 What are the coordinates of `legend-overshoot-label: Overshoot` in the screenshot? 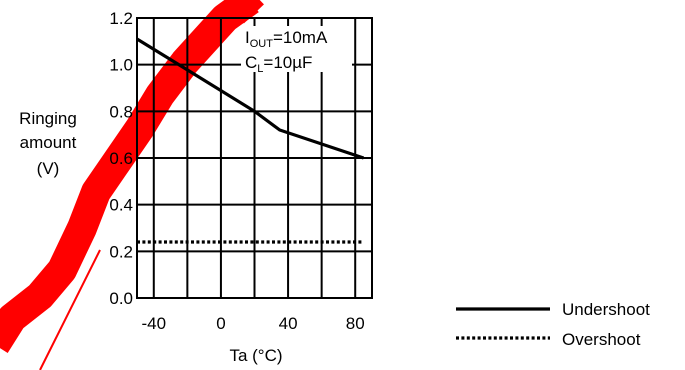 It's located at (601, 339).